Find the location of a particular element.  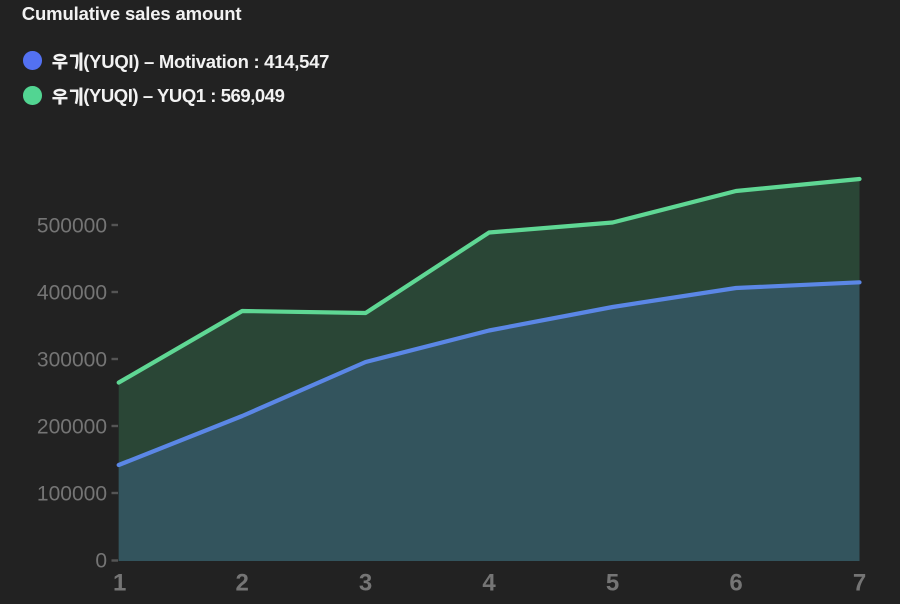

svg-text: 1 is located at coordinates (119, 583).